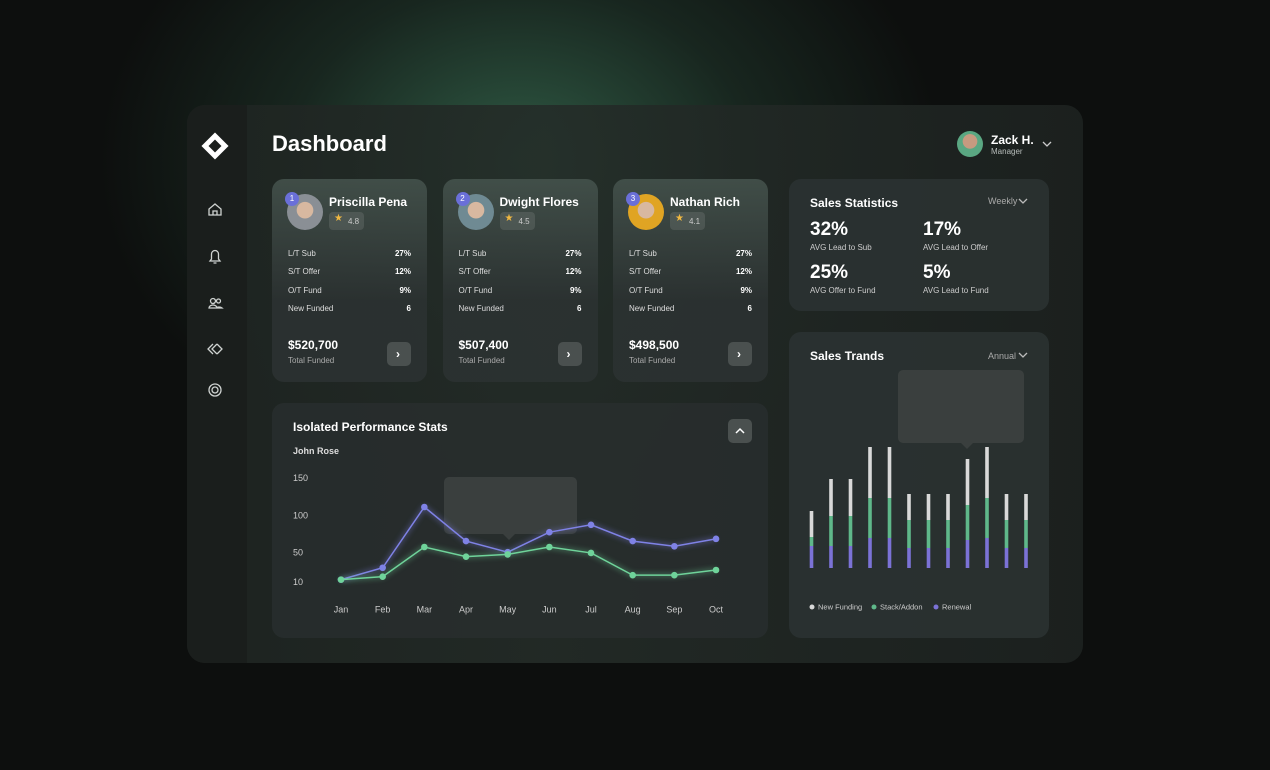 The image size is (1270, 770). I want to click on rank-badge: 2, so click(462, 199).